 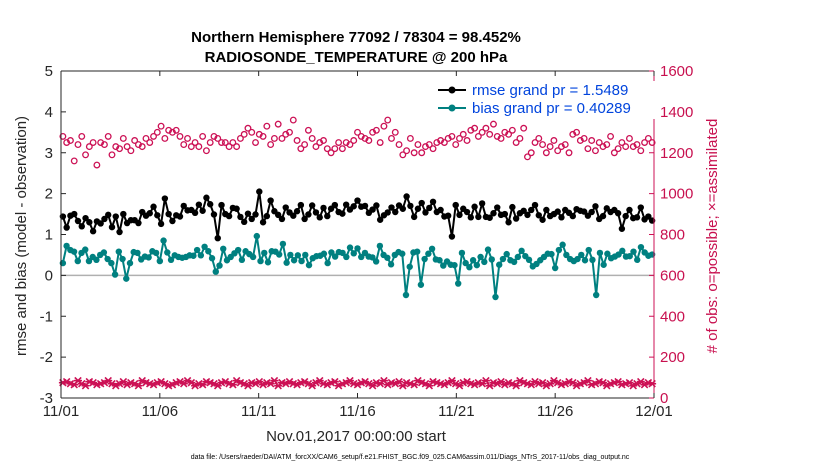 What do you see at coordinates (712, 236) in the screenshot?
I see `y-axis-label-right: # of obs: o=possible; ×=assimilated` at bounding box center [712, 236].